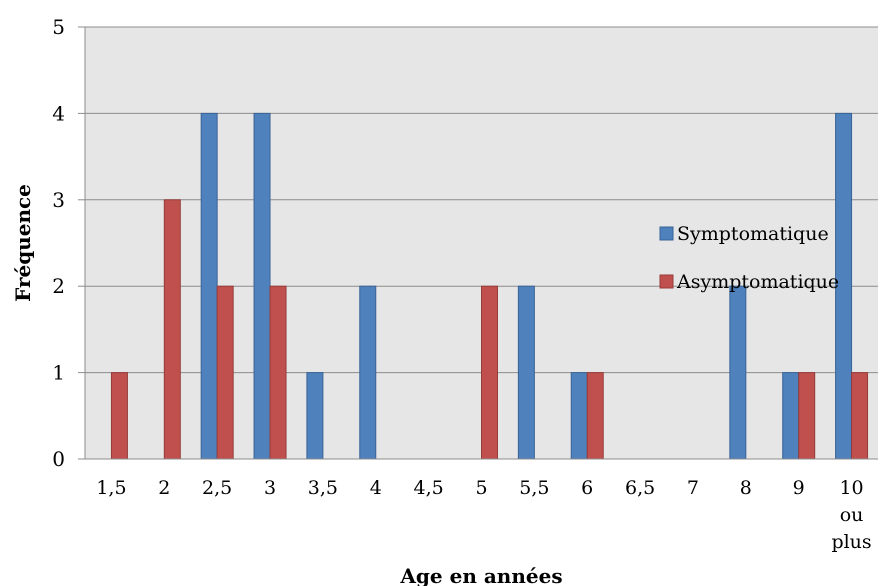 This screenshot has height=586, width=885. Describe the element at coordinates (666, 233) in the screenshot. I see `legend-swatch-symptomatique` at that location.